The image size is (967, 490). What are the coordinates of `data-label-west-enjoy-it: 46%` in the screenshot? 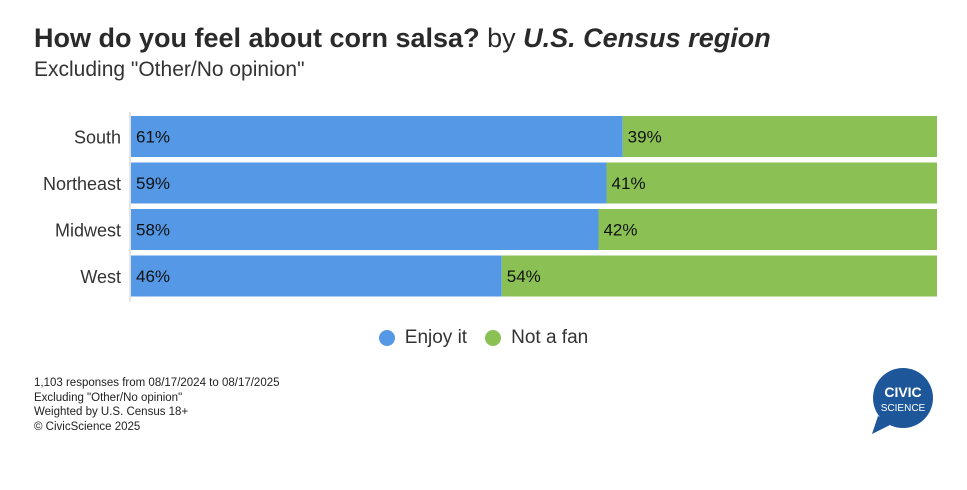 It's located at (153, 276).